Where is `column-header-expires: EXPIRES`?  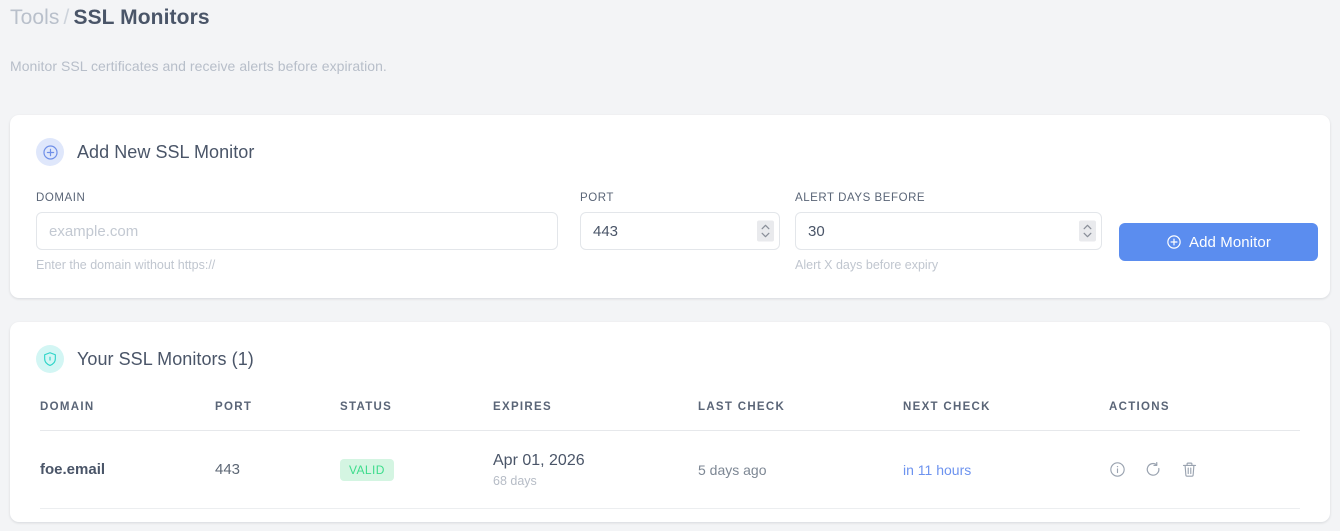
column-header-expires: EXPIRES is located at coordinates (595, 416).